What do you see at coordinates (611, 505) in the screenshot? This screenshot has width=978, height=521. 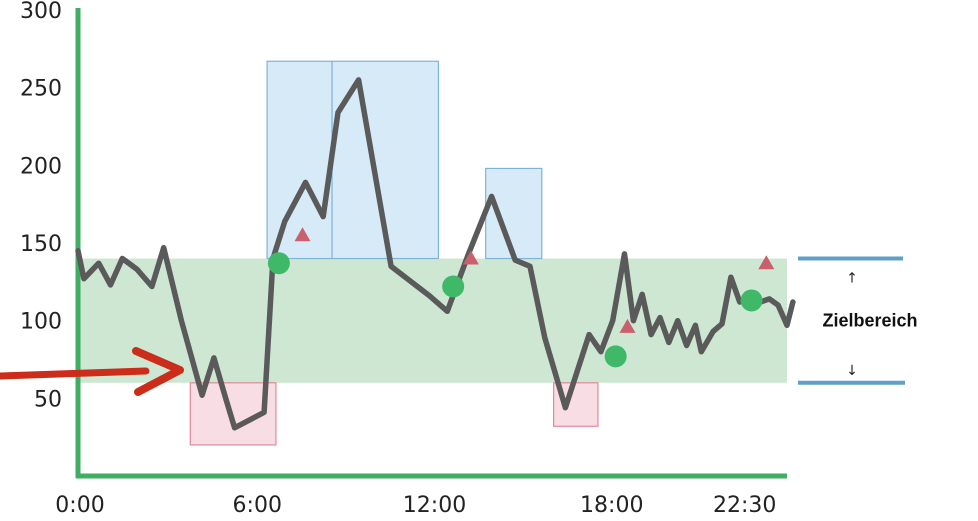 I see `x-tick-label: 18:00` at bounding box center [611, 505].